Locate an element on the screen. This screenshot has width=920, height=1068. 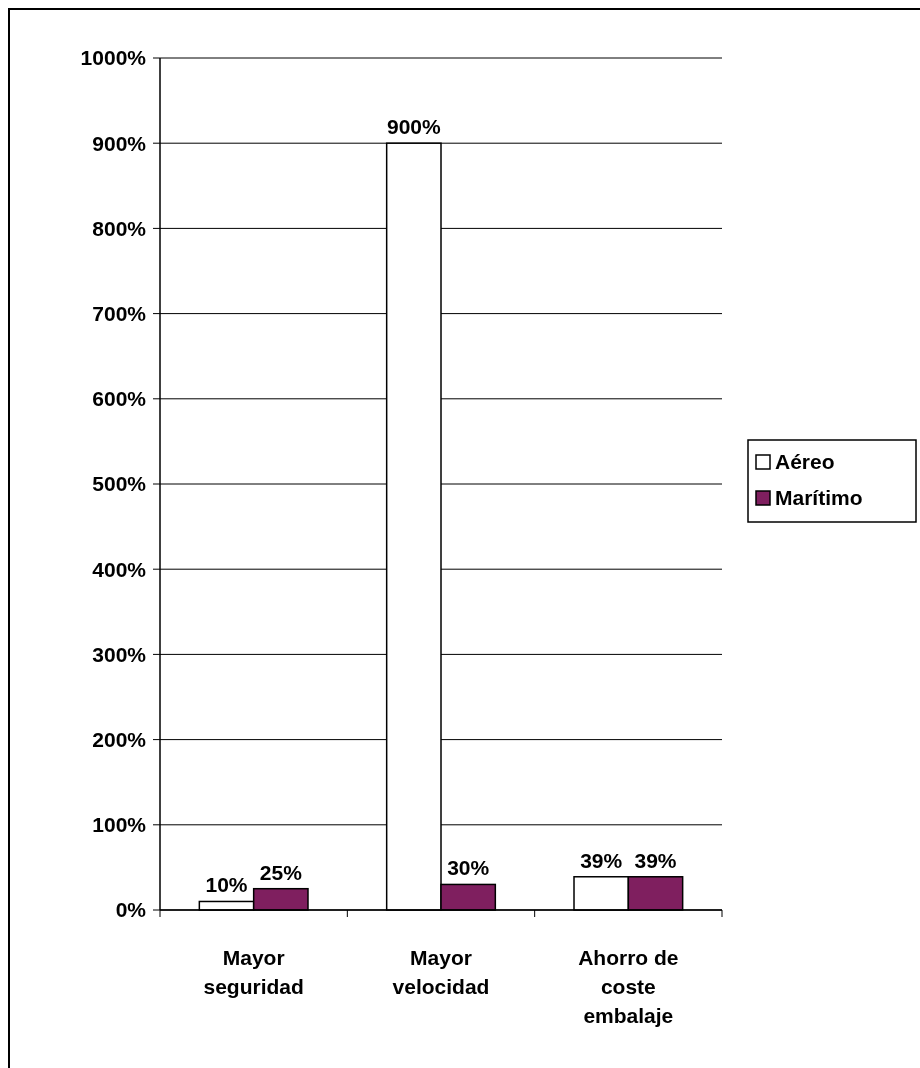
data-label: 10% is located at coordinates (226, 885).